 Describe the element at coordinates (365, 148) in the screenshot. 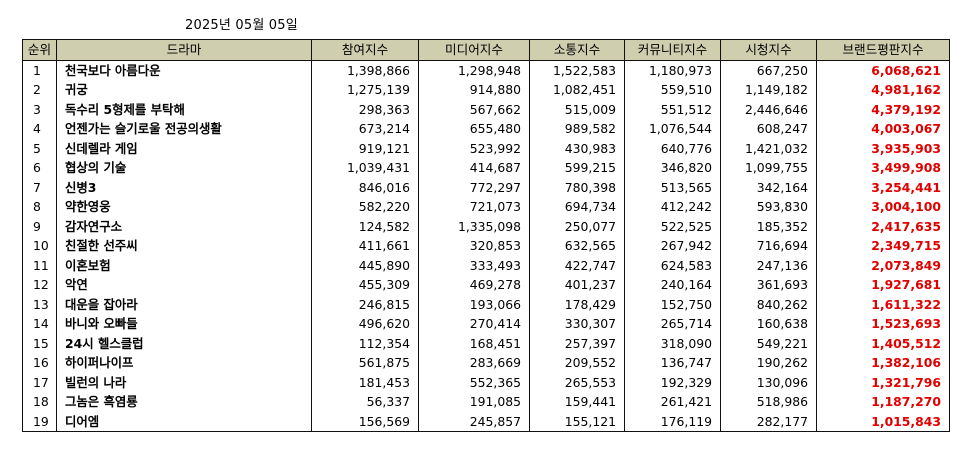

I see `participation-cell: 919,121` at that location.